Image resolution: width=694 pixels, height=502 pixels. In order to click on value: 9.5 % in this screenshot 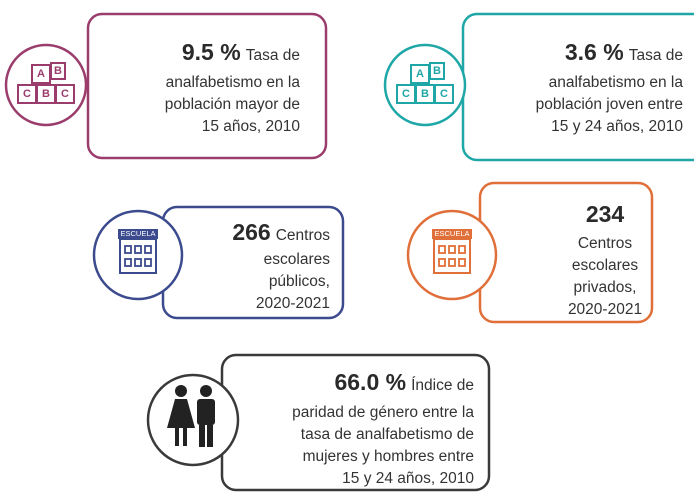, I will do `click(211, 52)`.